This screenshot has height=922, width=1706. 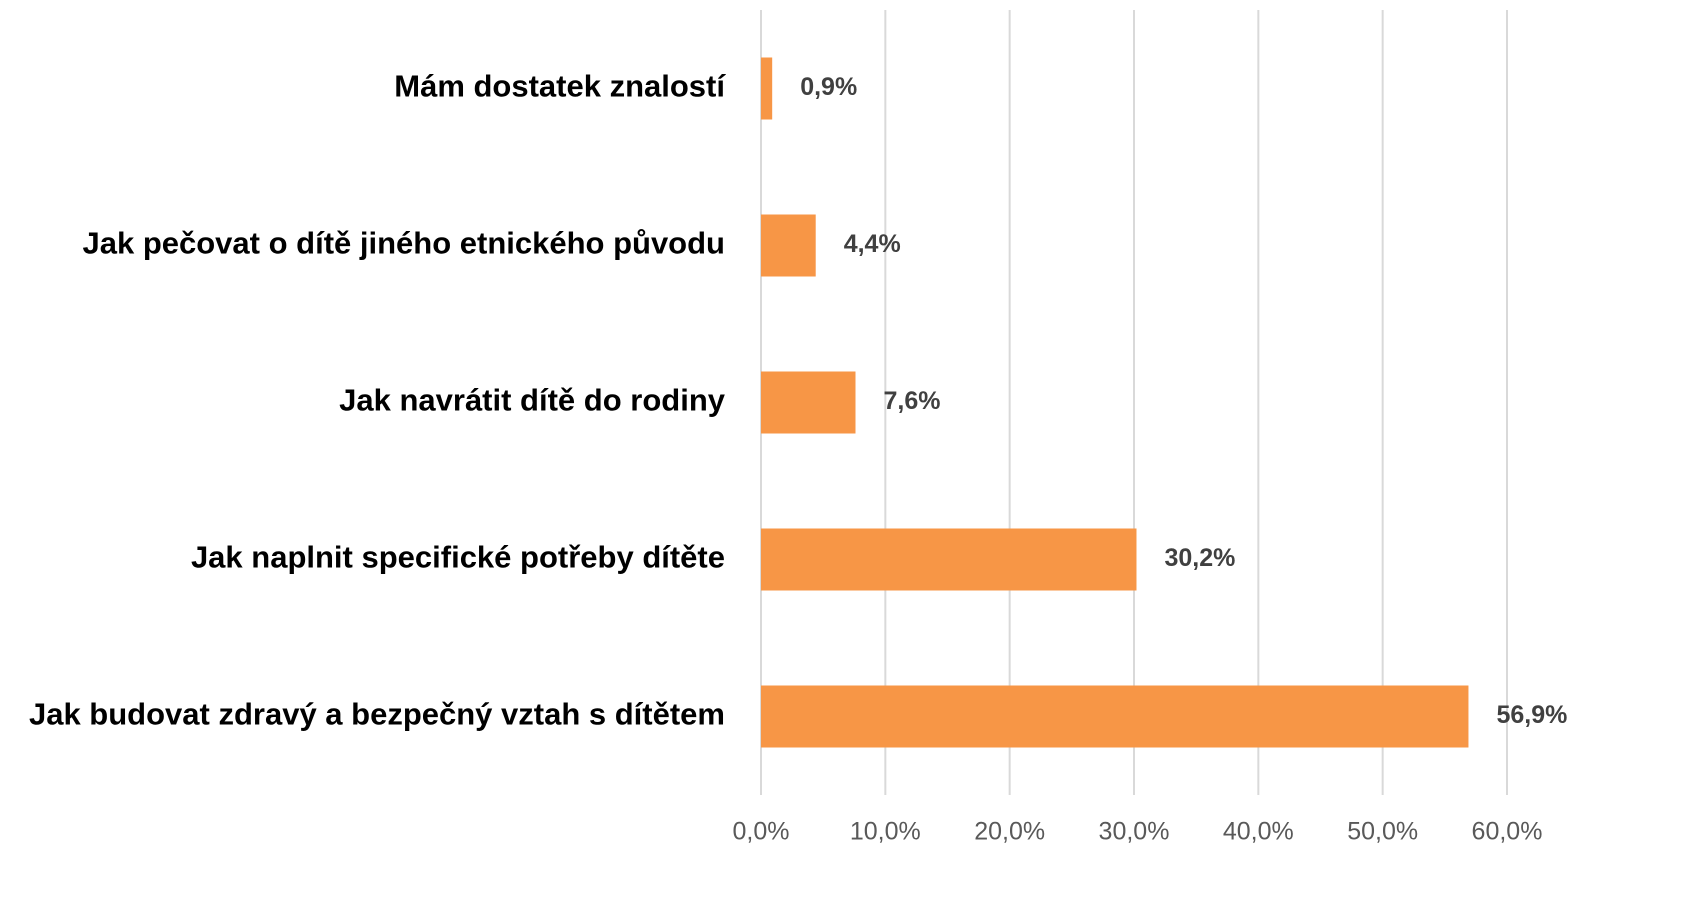 What do you see at coordinates (1258, 832) in the screenshot?
I see `x-tick-label: 40,0%` at bounding box center [1258, 832].